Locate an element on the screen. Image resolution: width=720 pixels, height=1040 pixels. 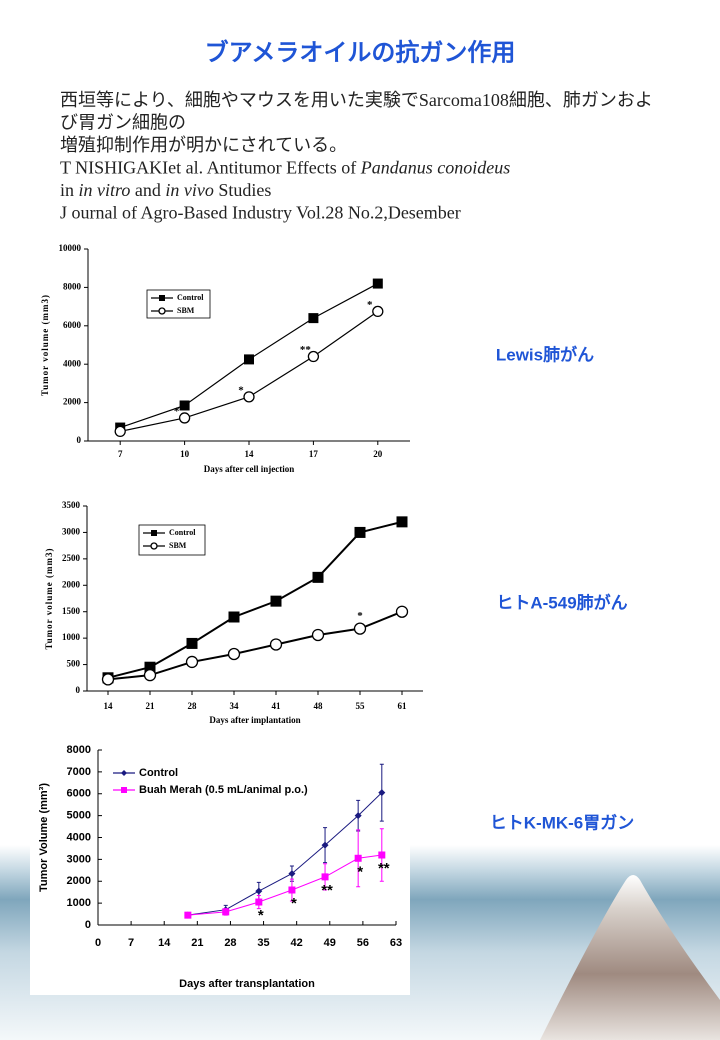
x-tick-label: 56 is located at coordinates (363, 943).